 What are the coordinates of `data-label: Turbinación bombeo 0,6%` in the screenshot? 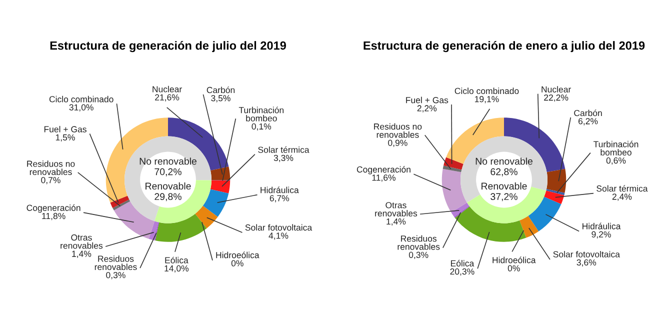 It's located at (616, 152).